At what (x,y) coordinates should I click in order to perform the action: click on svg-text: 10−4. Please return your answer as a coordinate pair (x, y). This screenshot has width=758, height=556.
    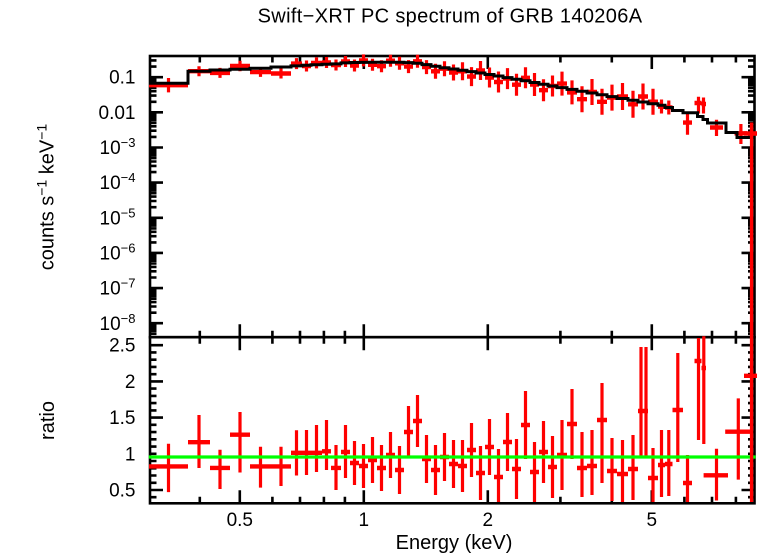
    Looking at the image, I should click on (118, 182).